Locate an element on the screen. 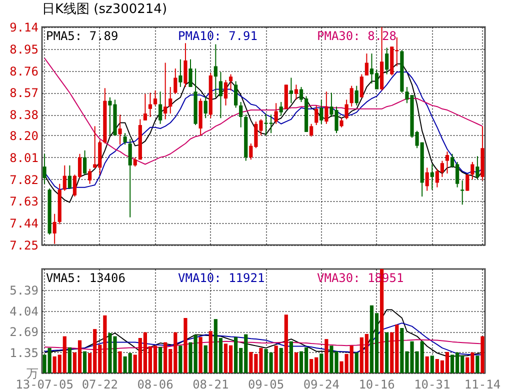 The width and height of the screenshot is (530, 391). x-tick-label: 09-24 is located at coordinates (321, 384).